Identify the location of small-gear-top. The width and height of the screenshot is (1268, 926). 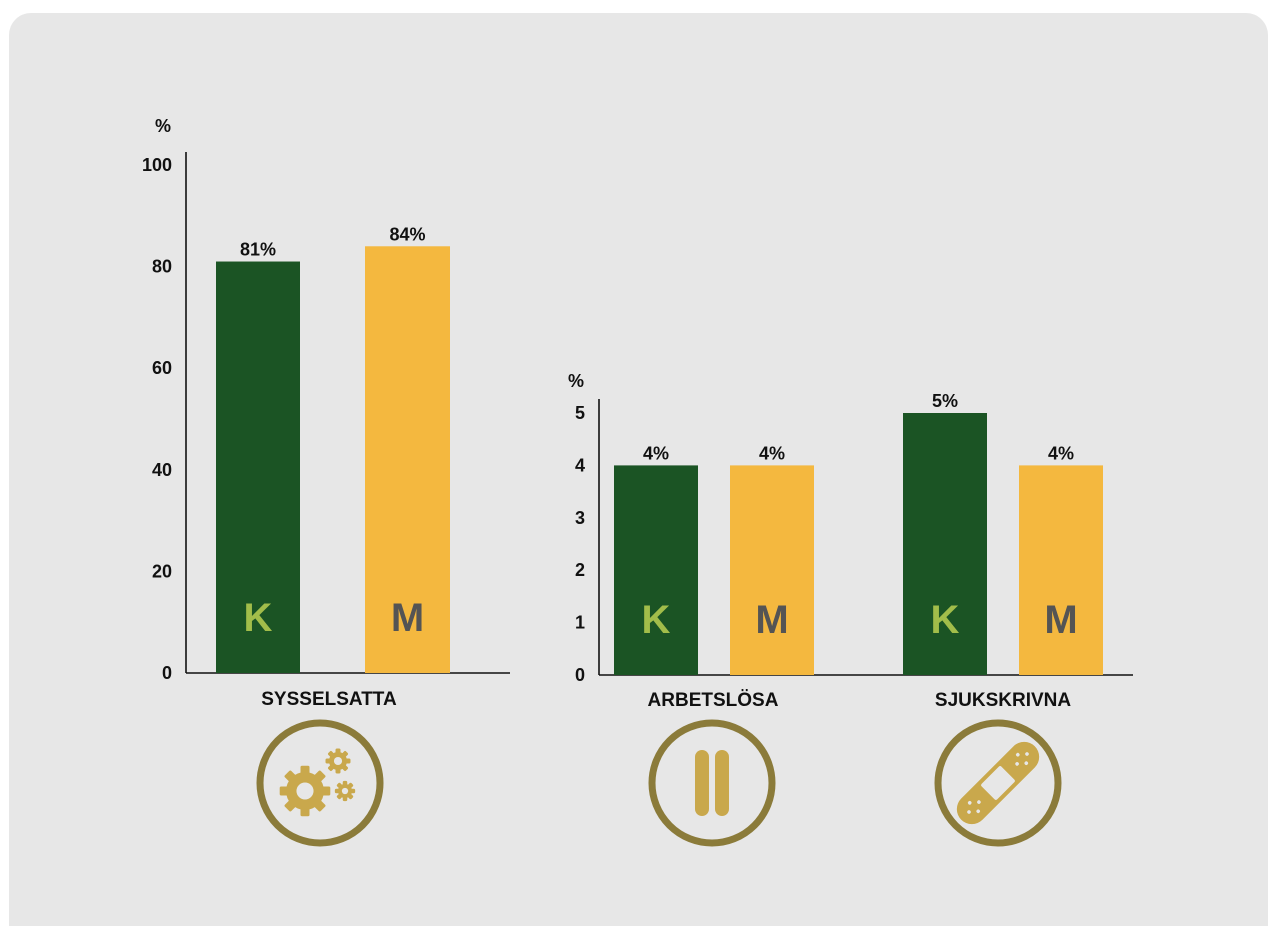
(338, 761).